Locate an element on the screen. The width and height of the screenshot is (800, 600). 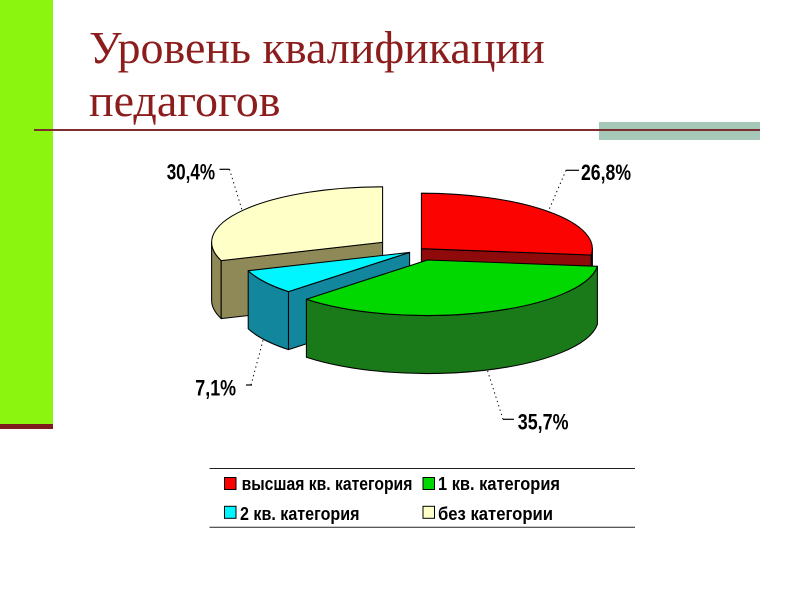
svg-text: 30,4% is located at coordinates (191, 172).